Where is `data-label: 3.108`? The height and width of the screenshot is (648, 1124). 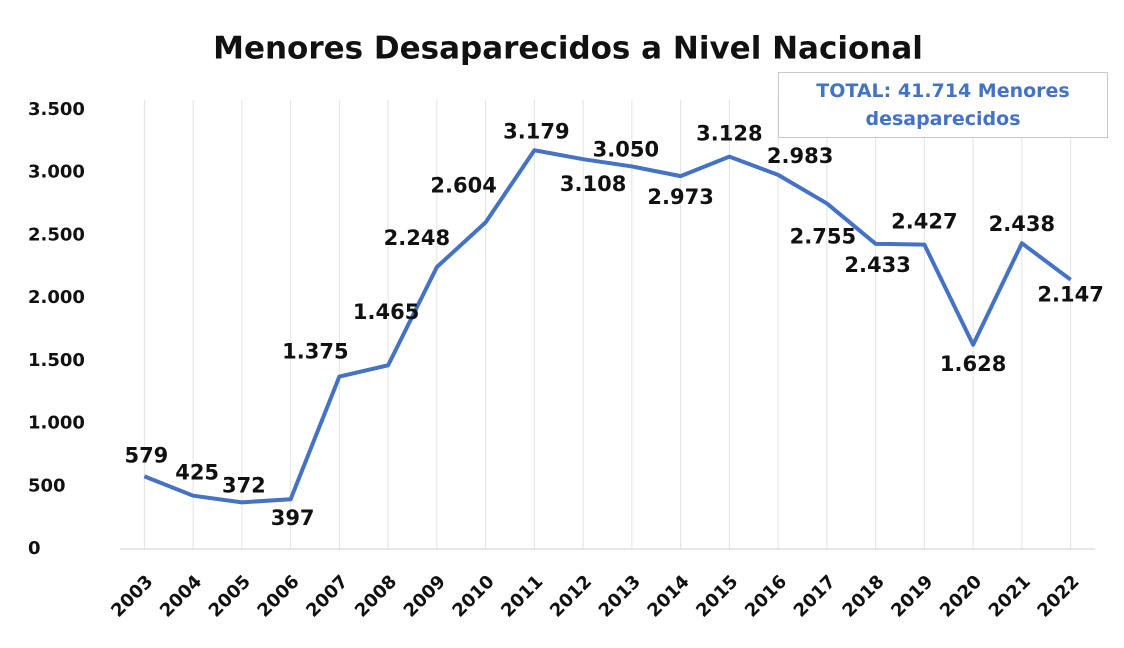 data-label: 3.108 is located at coordinates (593, 184).